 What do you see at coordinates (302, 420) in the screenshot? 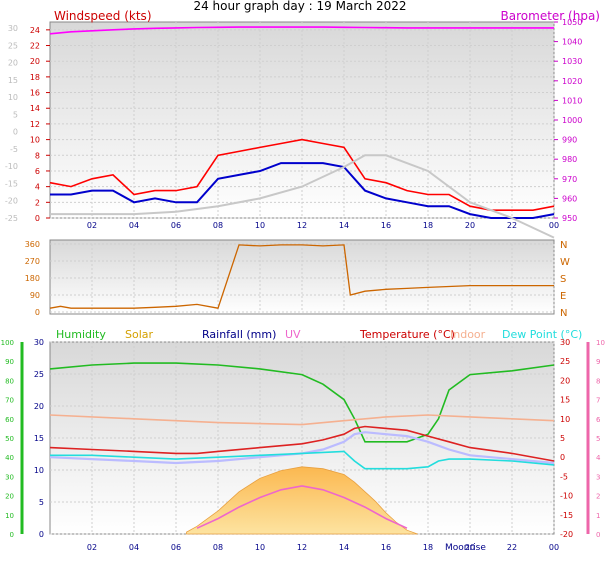
I see `indoor-line` at bounding box center [302, 420].